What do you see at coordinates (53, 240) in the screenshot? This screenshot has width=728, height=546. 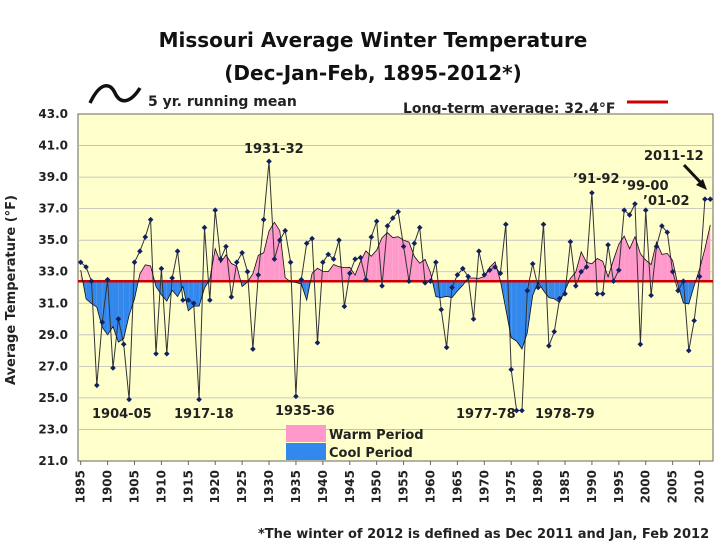 I see `y-tick-label: 35.0` at bounding box center [53, 240].